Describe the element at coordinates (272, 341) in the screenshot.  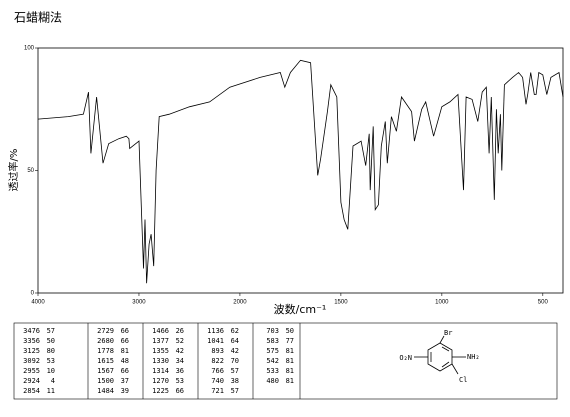
I see `wavenumber-cell: 583` at that location.